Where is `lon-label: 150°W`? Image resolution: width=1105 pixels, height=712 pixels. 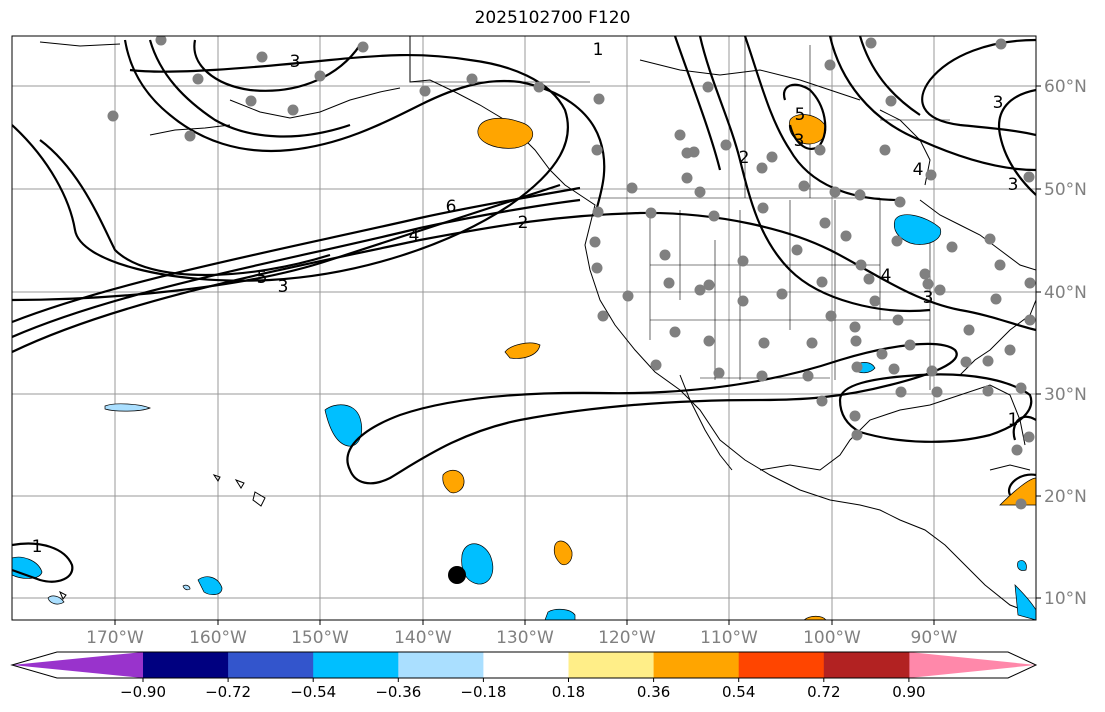
lon-label: 150°W is located at coordinates (320, 638).